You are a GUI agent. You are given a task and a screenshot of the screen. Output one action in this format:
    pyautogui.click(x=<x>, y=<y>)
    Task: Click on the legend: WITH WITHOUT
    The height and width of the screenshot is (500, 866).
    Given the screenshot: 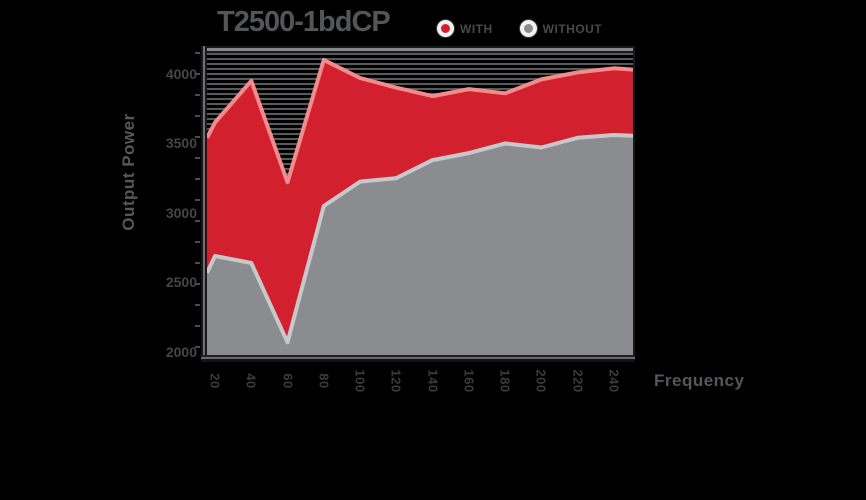 What is the action you would take?
    pyautogui.click(x=519, y=28)
    